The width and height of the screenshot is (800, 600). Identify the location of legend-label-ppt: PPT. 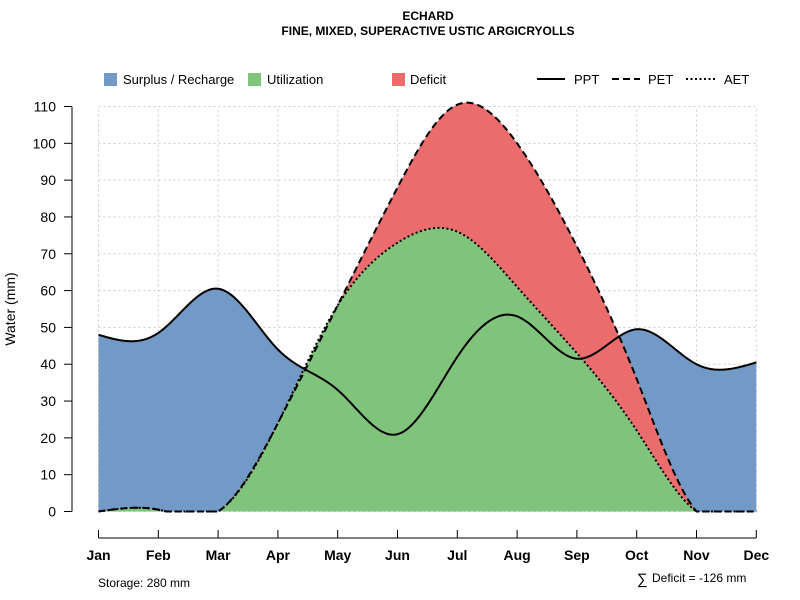
(586, 79).